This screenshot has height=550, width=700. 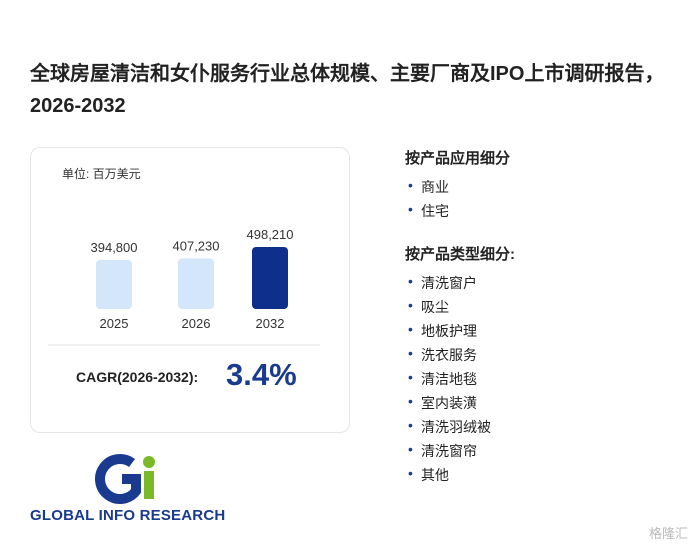 What do you see at coordinates (442, 403) in the screenshot?
I see `segment-item: 室内装潢` at bounding box center [442, 403].